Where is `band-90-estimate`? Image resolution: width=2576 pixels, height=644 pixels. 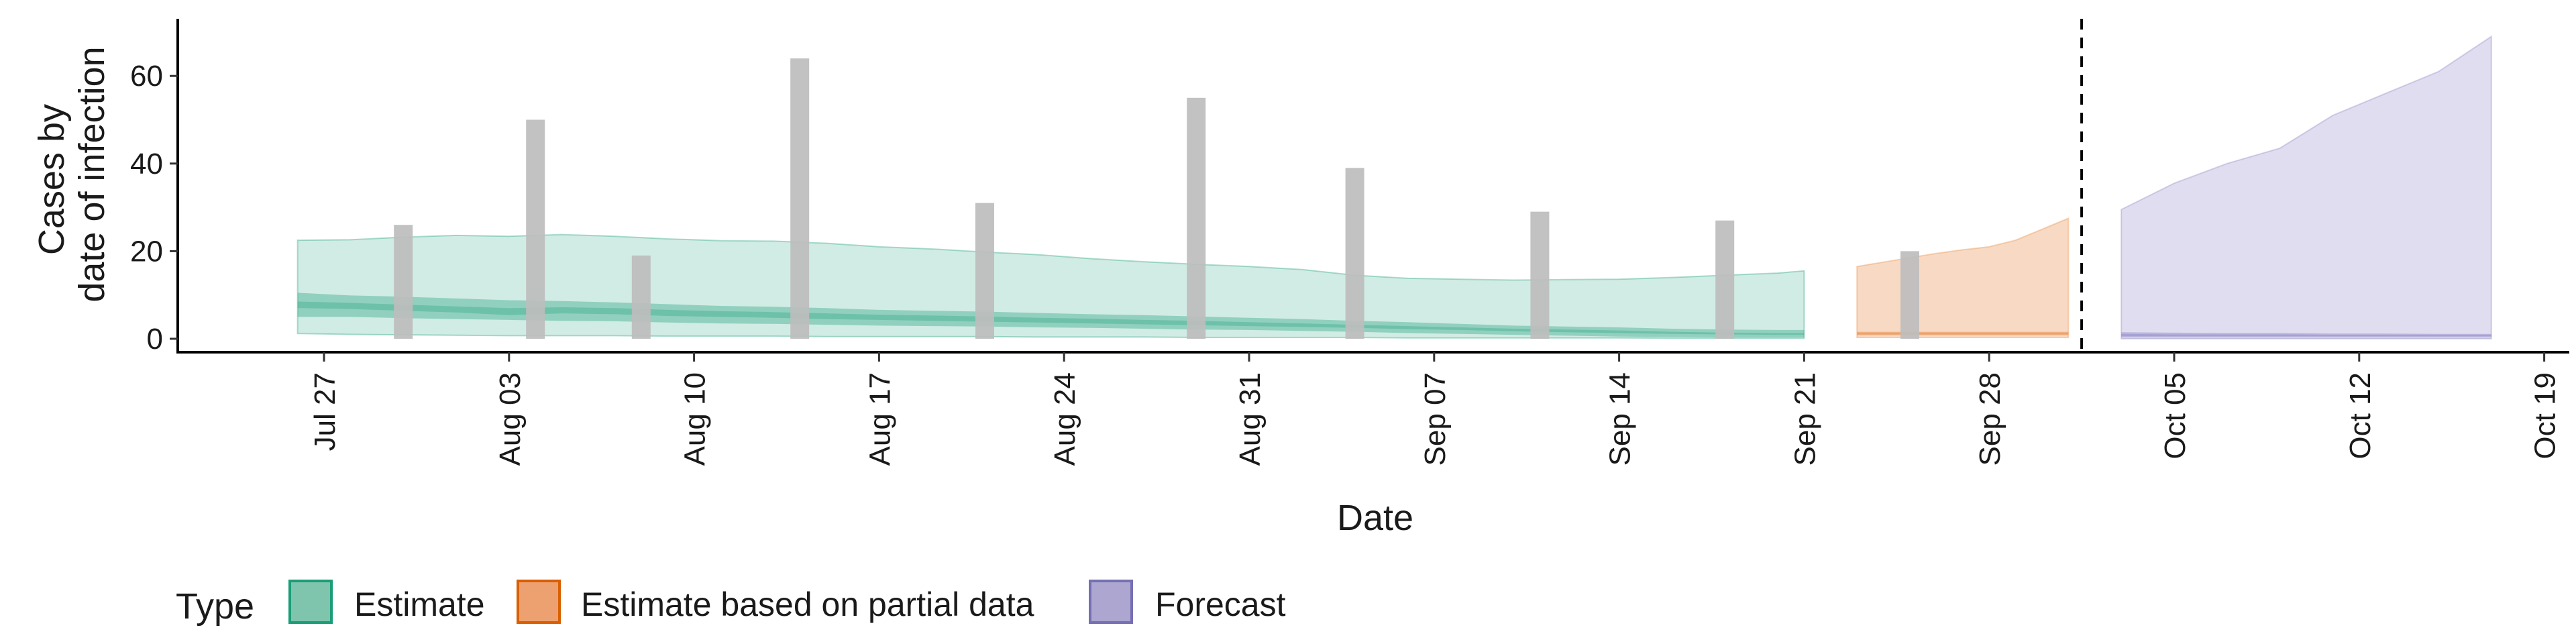 band-90-estimate is located at coordinates (1051, 286).